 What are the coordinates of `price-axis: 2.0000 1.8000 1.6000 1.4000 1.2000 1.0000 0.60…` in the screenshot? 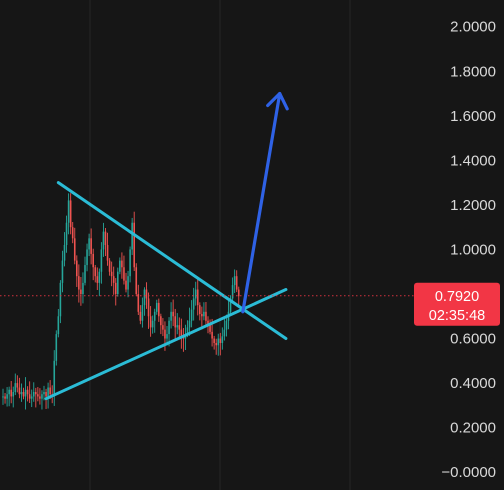 It's located at (468, 250).